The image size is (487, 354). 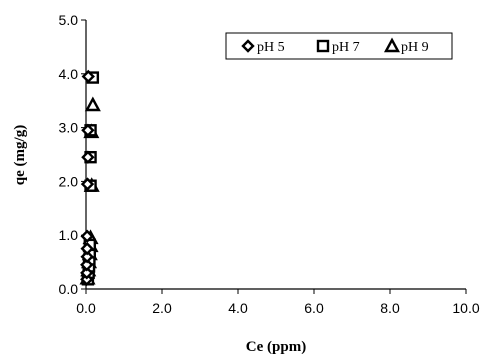 What do you see at coordinates (162, 308) in the screenshot?
I see `x-tick-label: 2.0` at bounding box center [162, 308].